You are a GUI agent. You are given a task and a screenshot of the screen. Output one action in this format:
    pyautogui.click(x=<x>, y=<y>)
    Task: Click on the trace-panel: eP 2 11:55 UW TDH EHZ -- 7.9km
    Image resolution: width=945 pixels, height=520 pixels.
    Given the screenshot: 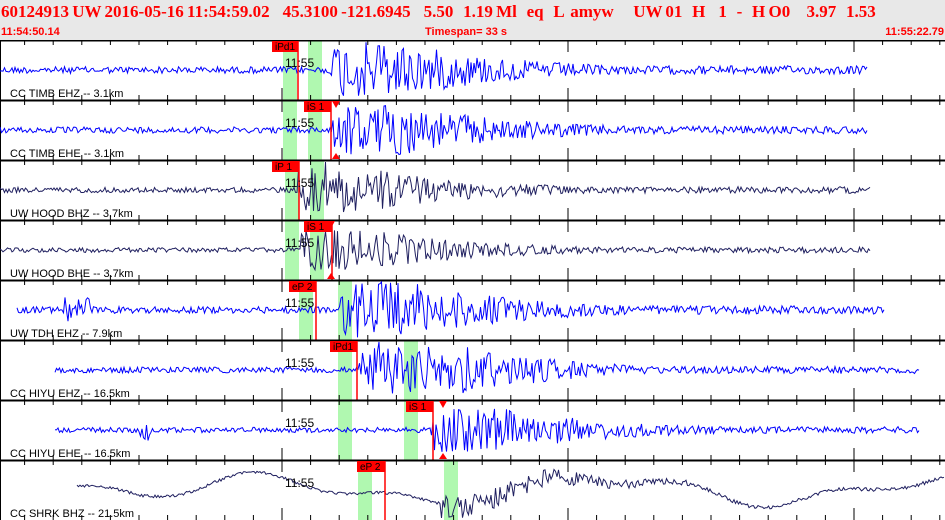 What is the action you would take?
    pyautogui.click(x=472, y=309)
    